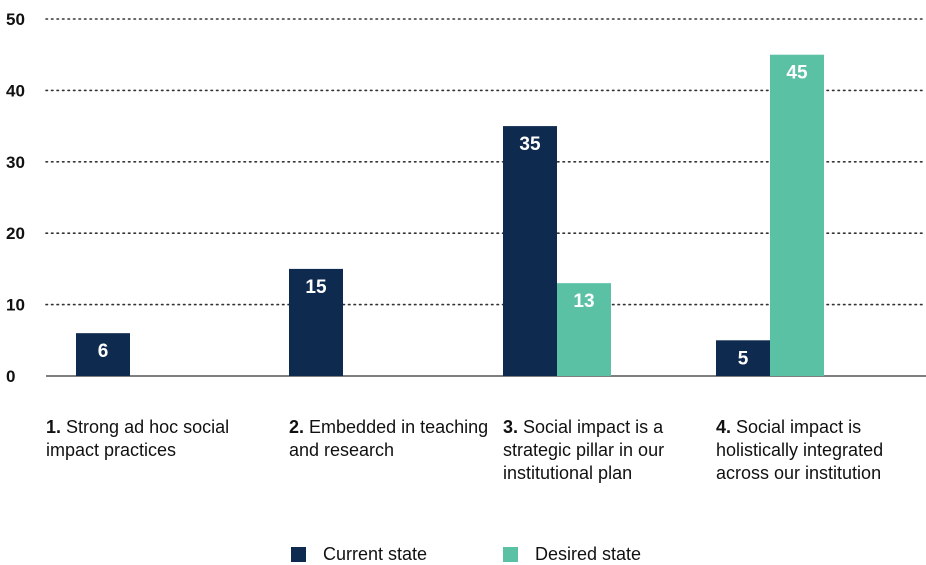 Image resolution: width=926 pixels, height=565 pixels. What do you see at coordinates (588, 554) in the screenshot?
I see `legend-label-desired: Desired state` at bounding box center [588, 554].